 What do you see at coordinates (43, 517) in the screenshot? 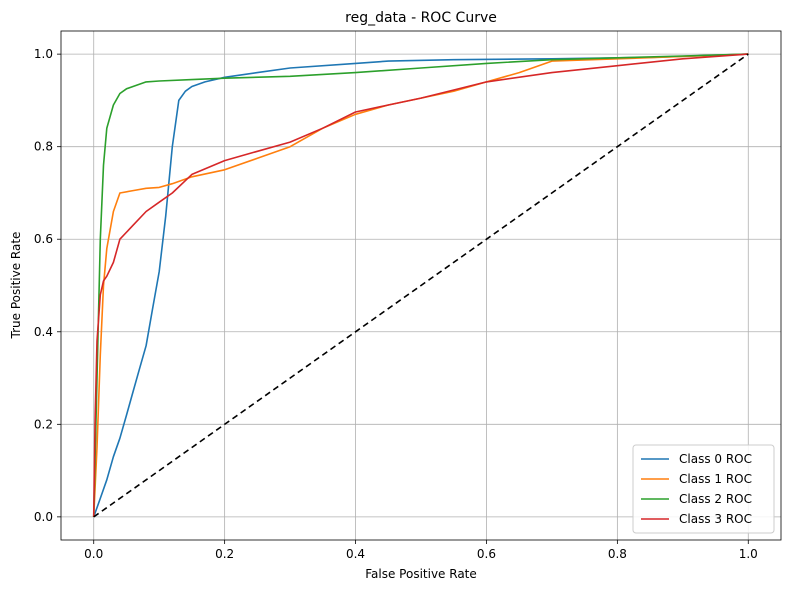
I see `y-tick-label: 0.0` at bounding box center [43, 517].